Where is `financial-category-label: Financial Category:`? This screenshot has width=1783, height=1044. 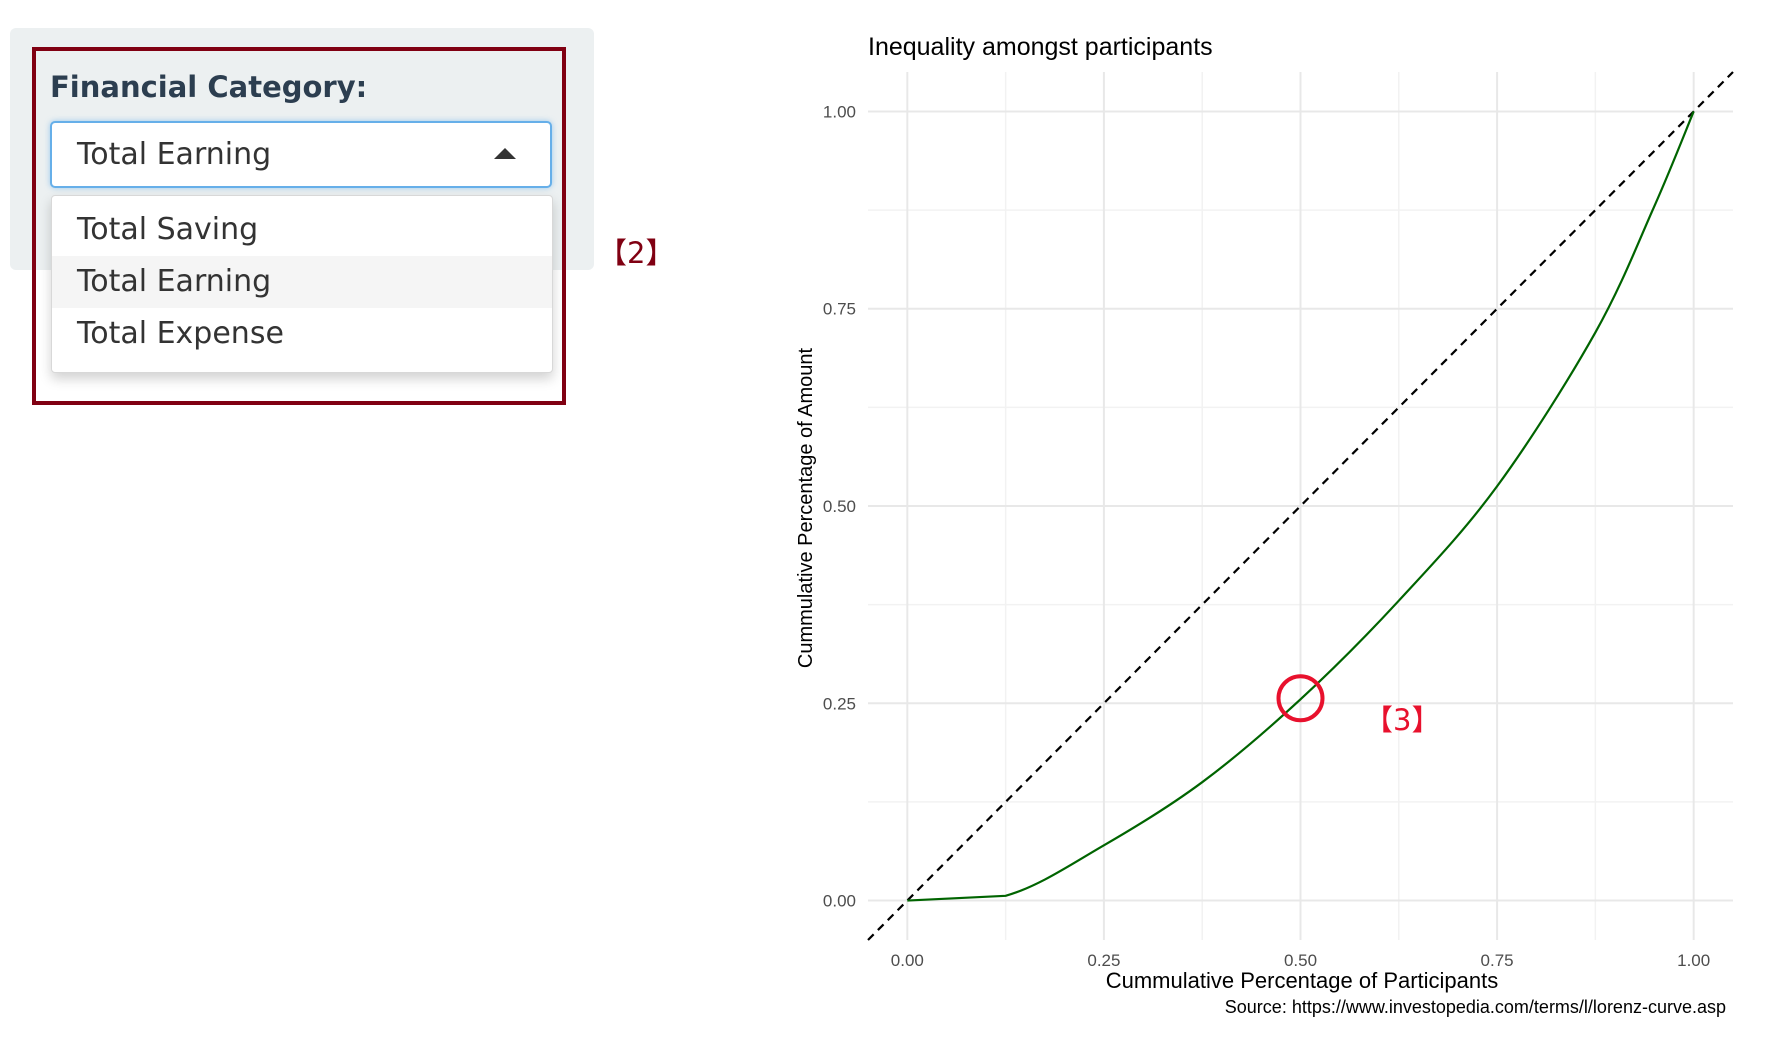
financial-category-label: Financial Category: is located at coordinates (209, 87).